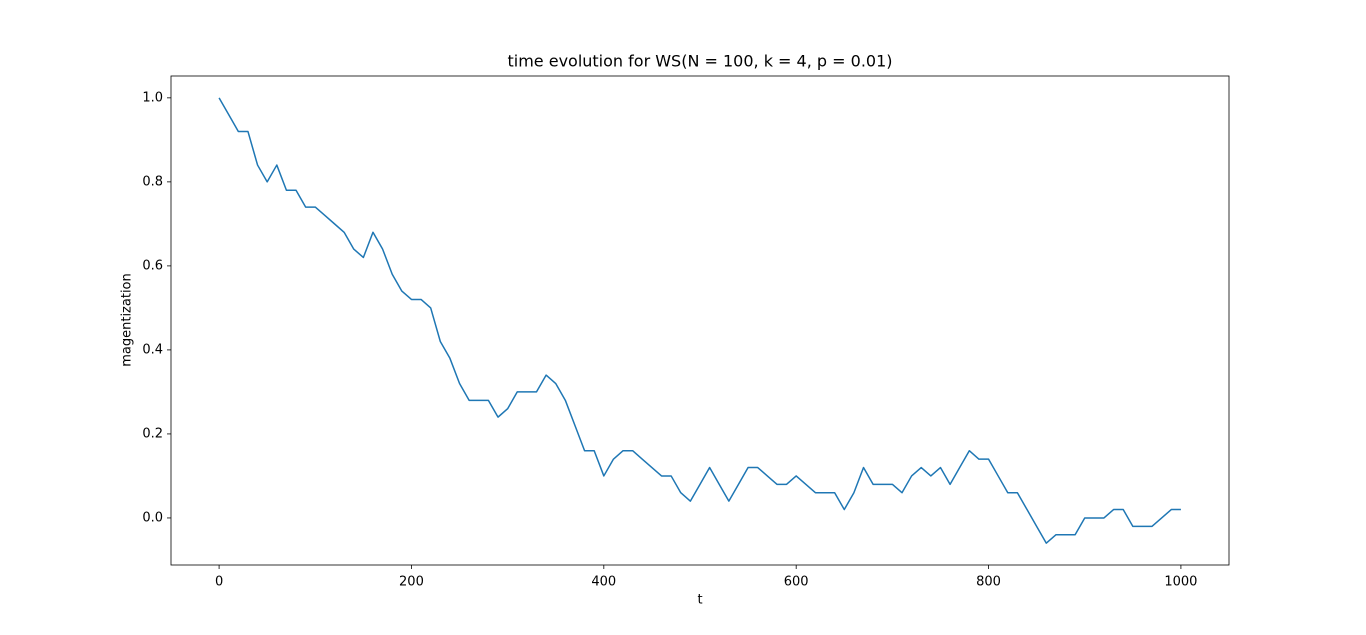 The image size is (1366, 635). I want to click on y-axis-label: magentization, so click(127, 320).